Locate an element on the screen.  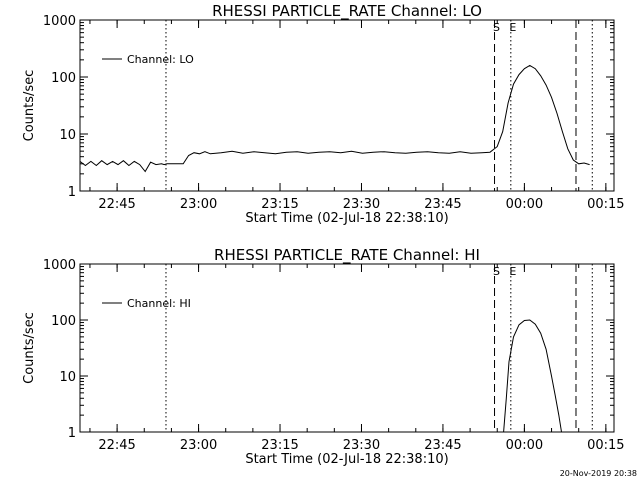
chart-title: RHESSI PARTICLE_RATE Channel: LO is located at coordinates (347, 11).